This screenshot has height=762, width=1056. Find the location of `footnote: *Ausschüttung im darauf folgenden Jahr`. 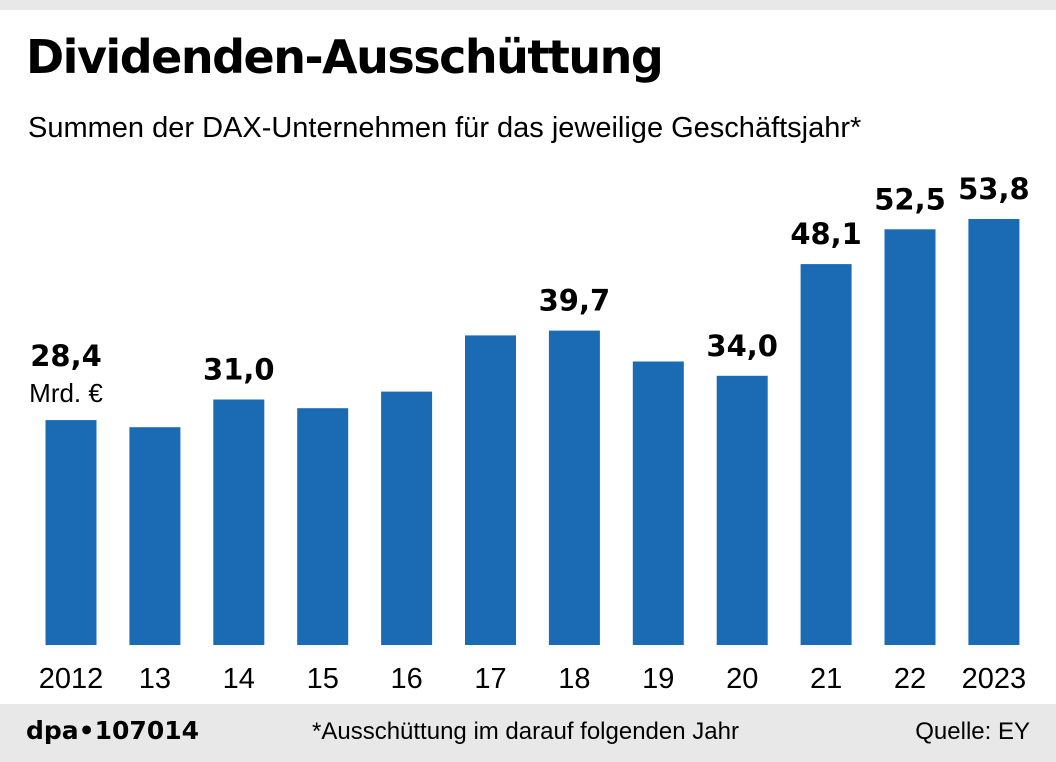

footnote: *Ausschüttung im darauf folgenden Jahr is located at coordinates (525, 731).